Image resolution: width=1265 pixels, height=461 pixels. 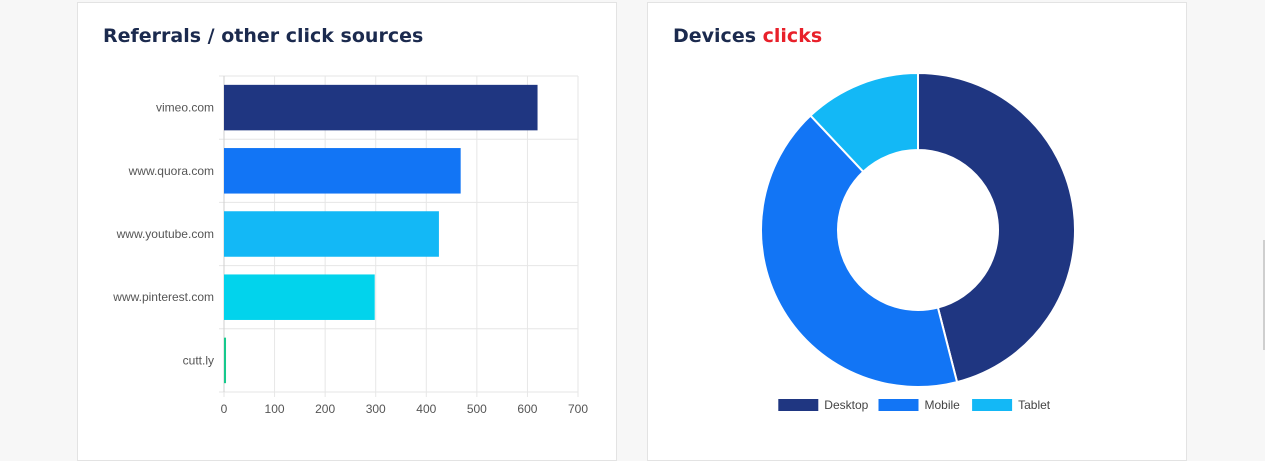 I want to click on legend-swatch-tablet, so click(x=992, y=405).